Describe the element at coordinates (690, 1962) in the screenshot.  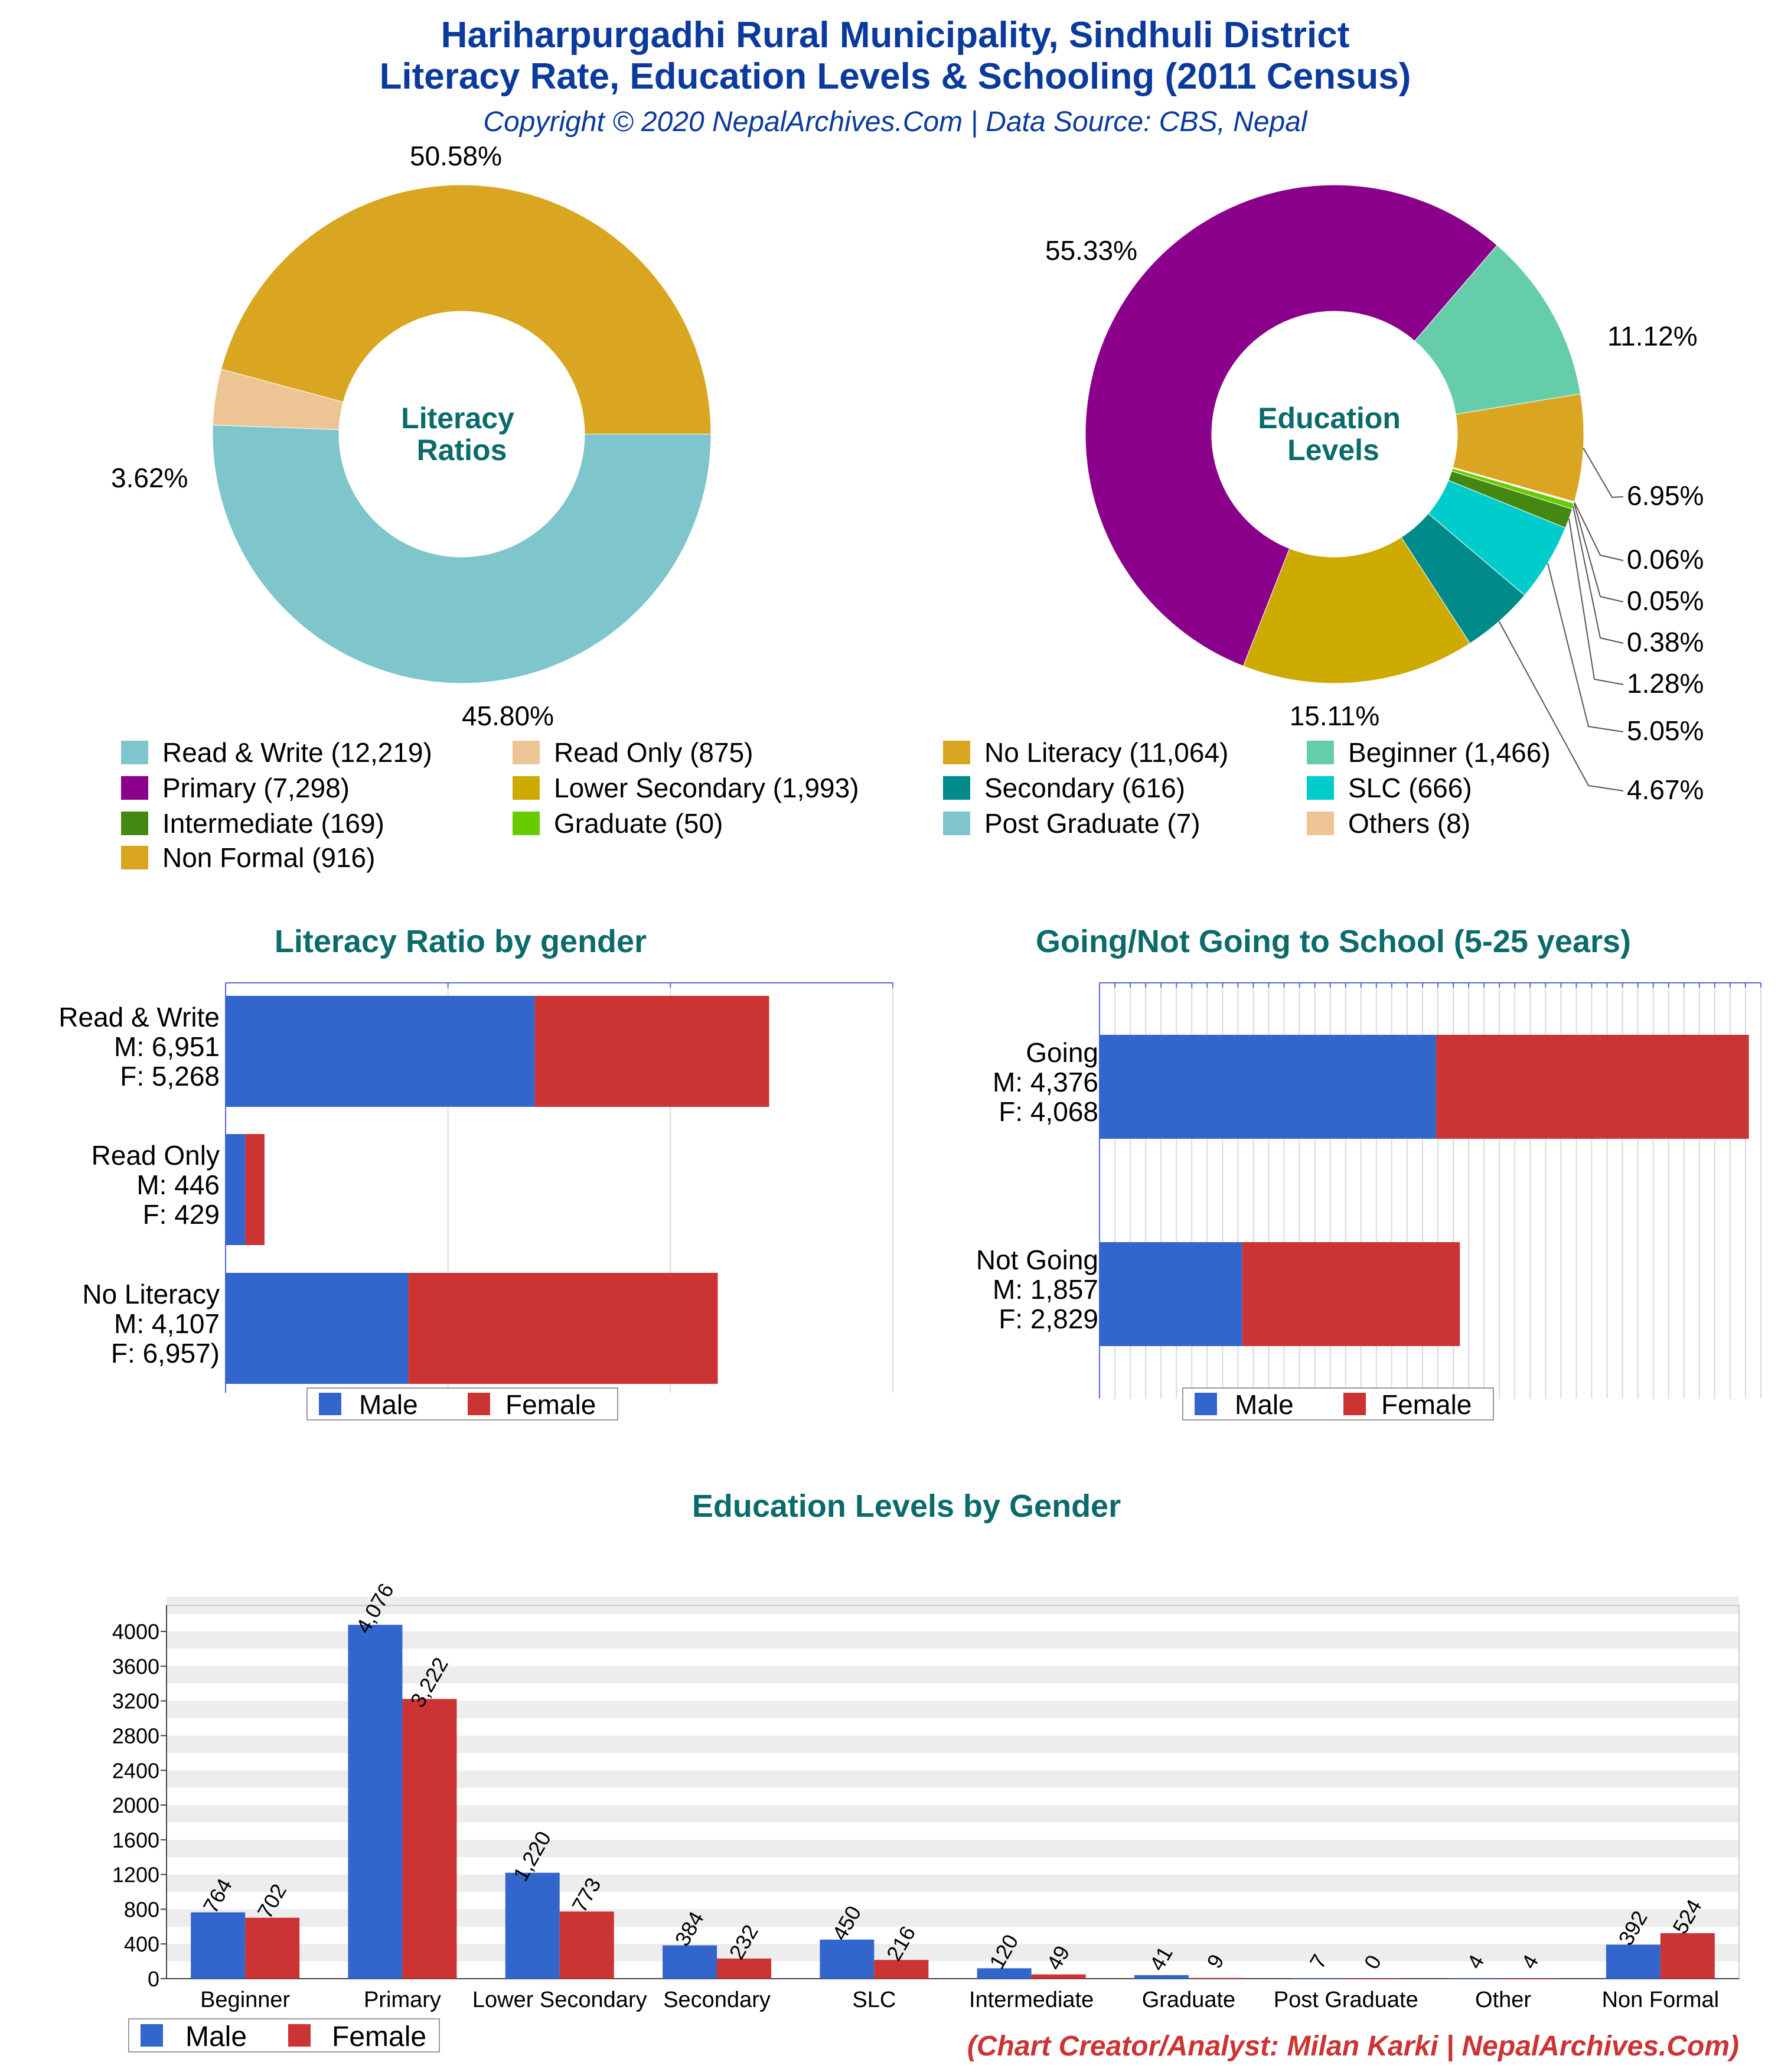
I see `bar-male-secondary` at that location.